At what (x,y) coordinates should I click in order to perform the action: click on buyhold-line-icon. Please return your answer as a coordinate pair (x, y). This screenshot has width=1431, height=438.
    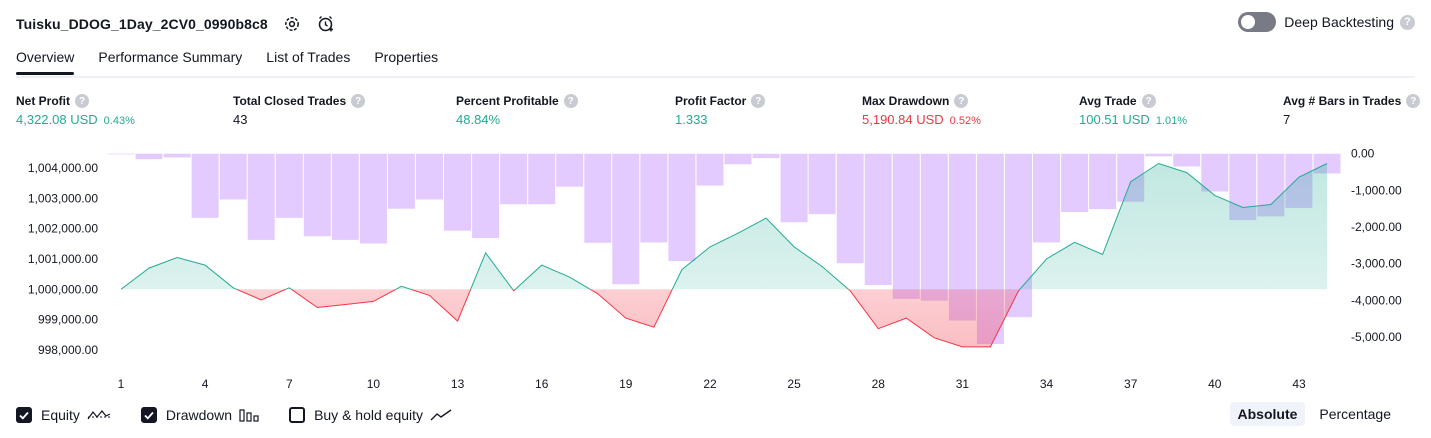
    Looking at the image, I should click on (441, 415).